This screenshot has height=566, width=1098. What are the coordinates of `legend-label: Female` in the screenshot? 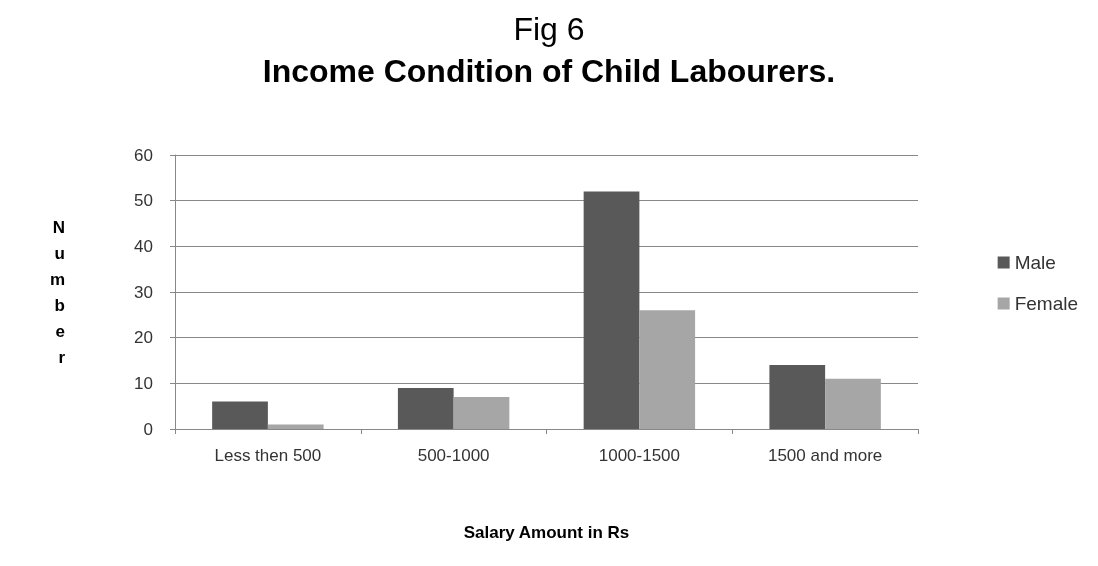 It's located at (1046, 303).